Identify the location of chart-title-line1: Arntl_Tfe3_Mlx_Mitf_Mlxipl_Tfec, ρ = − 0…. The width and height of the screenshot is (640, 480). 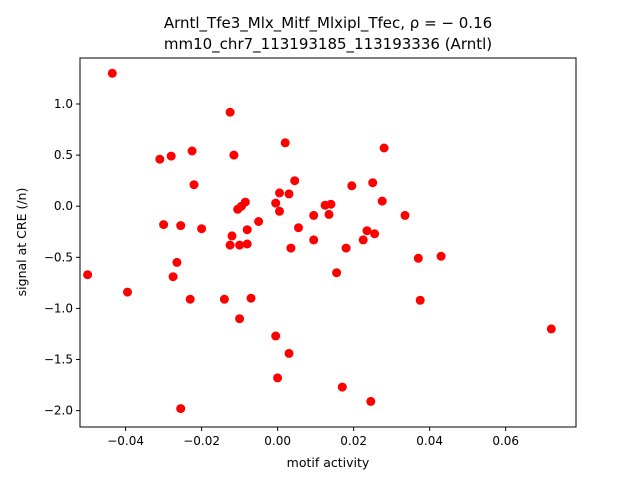
(328, 23).